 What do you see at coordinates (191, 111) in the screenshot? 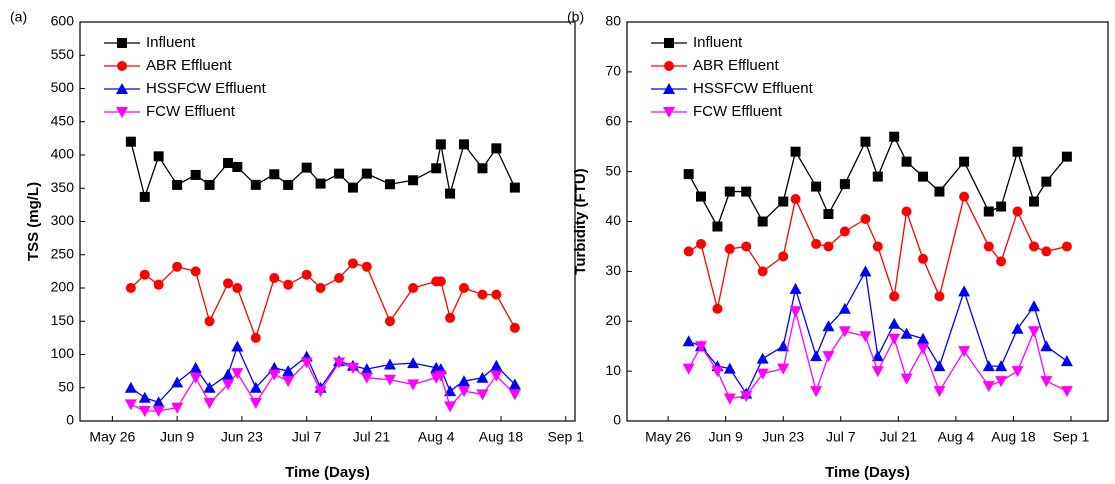
I see `legend-label: FCW Effluent` at bounding box center [191, 111].